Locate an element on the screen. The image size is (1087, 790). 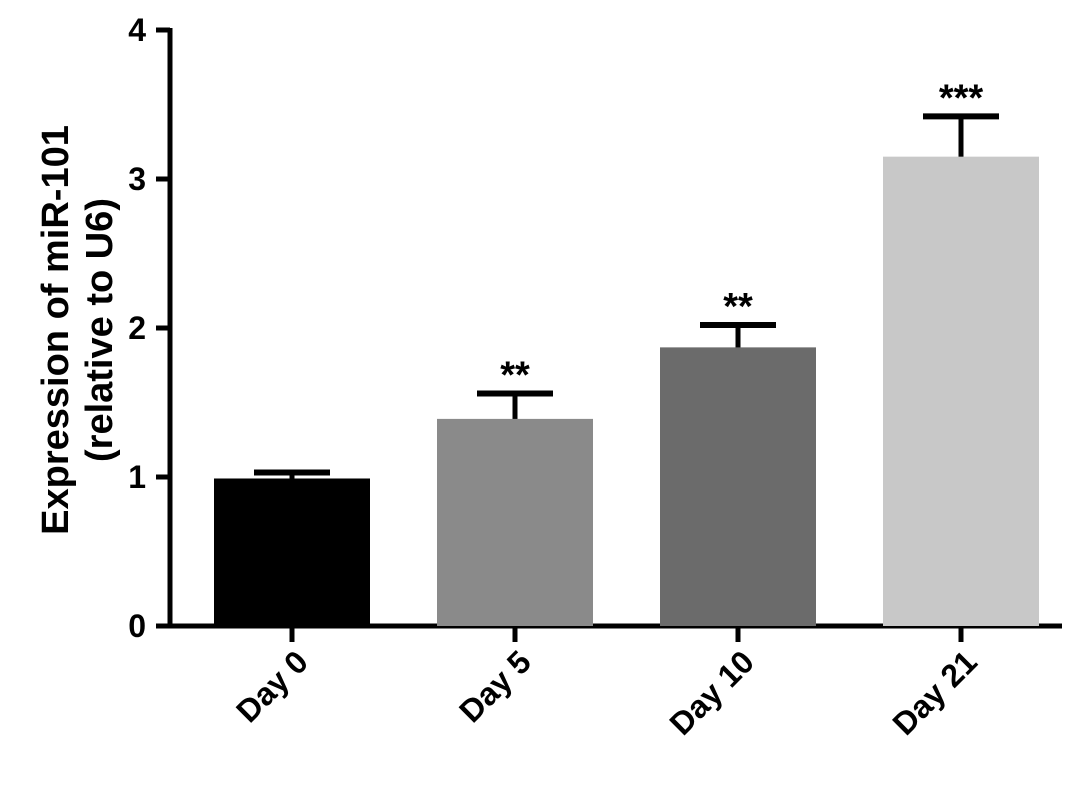
y-tick-label: 3 is located at coordinates (137, 179).